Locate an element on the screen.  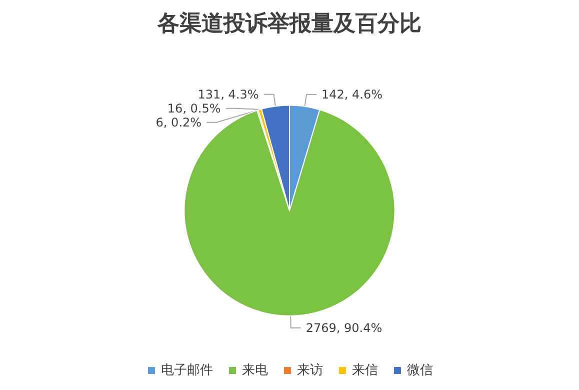
data-label: 6, 0.2% is located at coordinates (179, 122).